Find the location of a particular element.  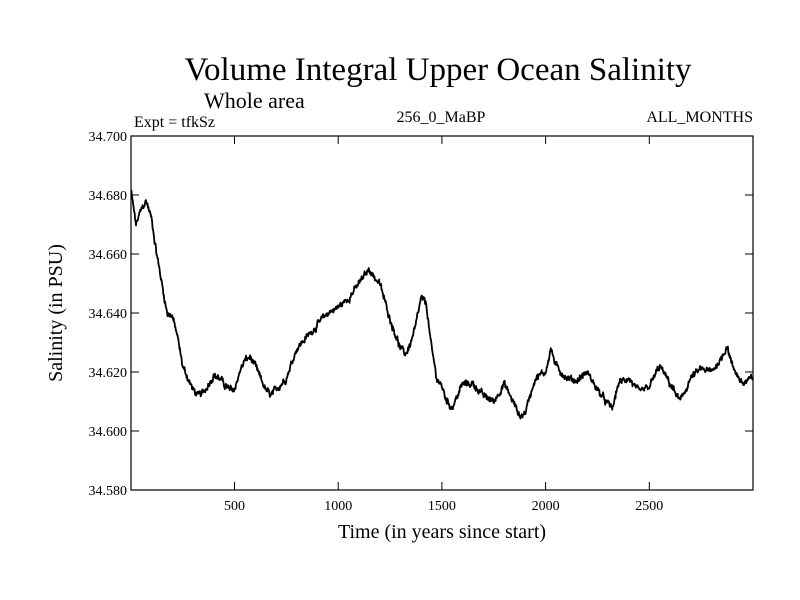

y-tick-label: 34.620 is located at coordinates (108, 373).